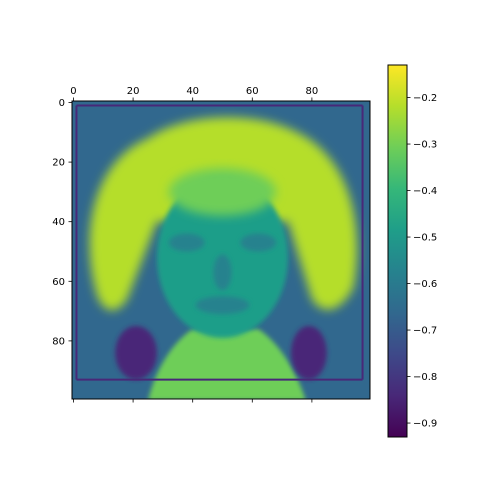 This screenshot has height=480, width=480. I want to click on y-tick-label: 0, so click(62, 103).